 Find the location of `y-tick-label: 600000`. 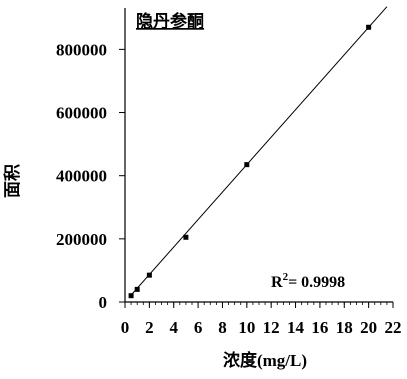

y-tick-label: 600000 is located at coordinates (81, 113).